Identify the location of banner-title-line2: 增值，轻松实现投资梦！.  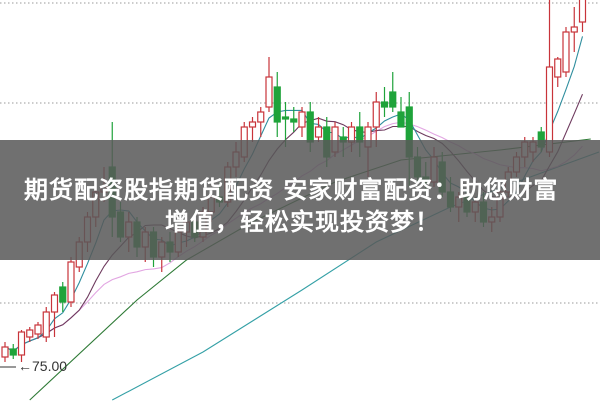
(302, 222).